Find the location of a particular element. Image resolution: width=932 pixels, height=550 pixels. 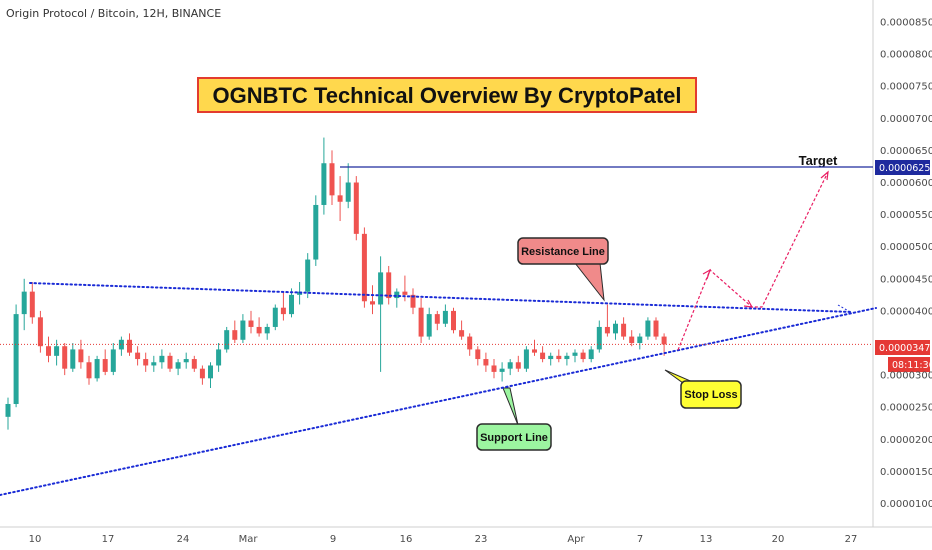

time-tick-label: 24 is located at coordinates (183, 539).